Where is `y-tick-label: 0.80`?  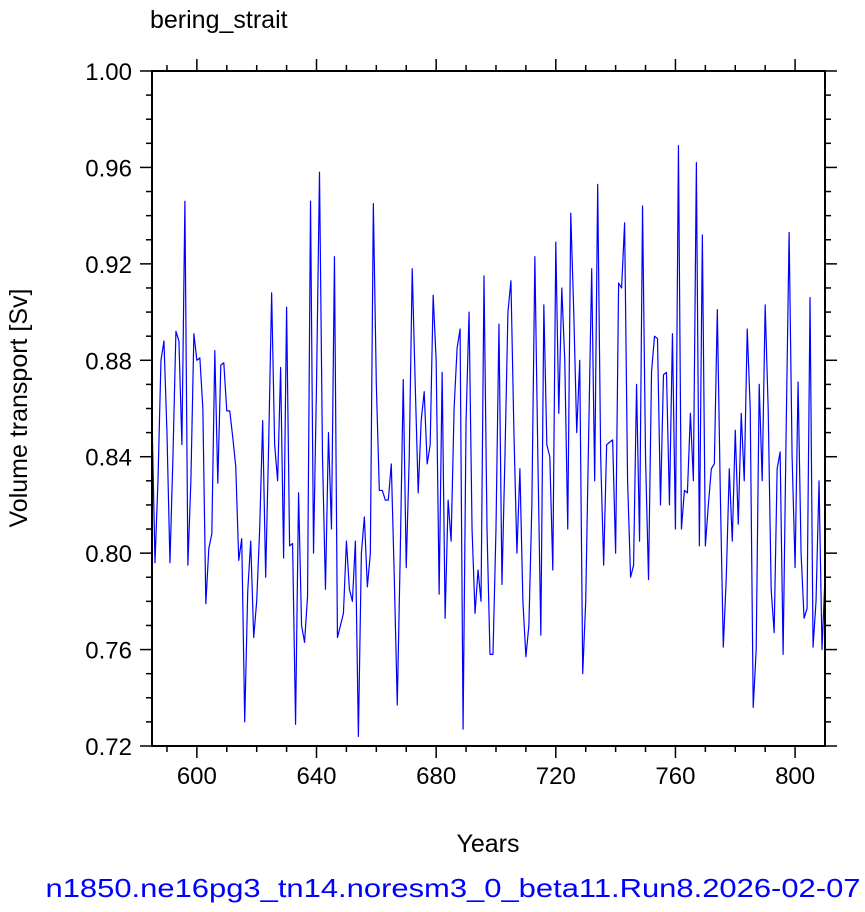 y-tick-label: 0.80 is located at coordinates (108, 554).